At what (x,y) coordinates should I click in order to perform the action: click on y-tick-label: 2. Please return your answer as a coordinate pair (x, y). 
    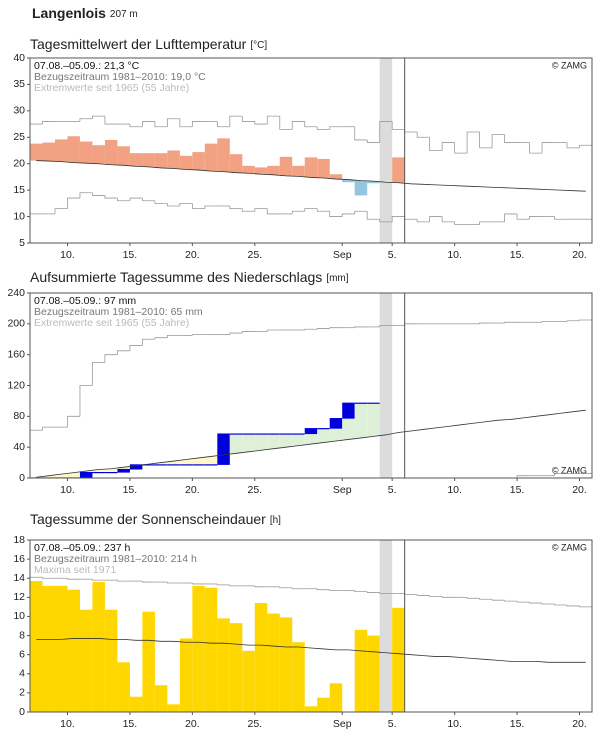
    Looking at the image, I should click on (22, 693).